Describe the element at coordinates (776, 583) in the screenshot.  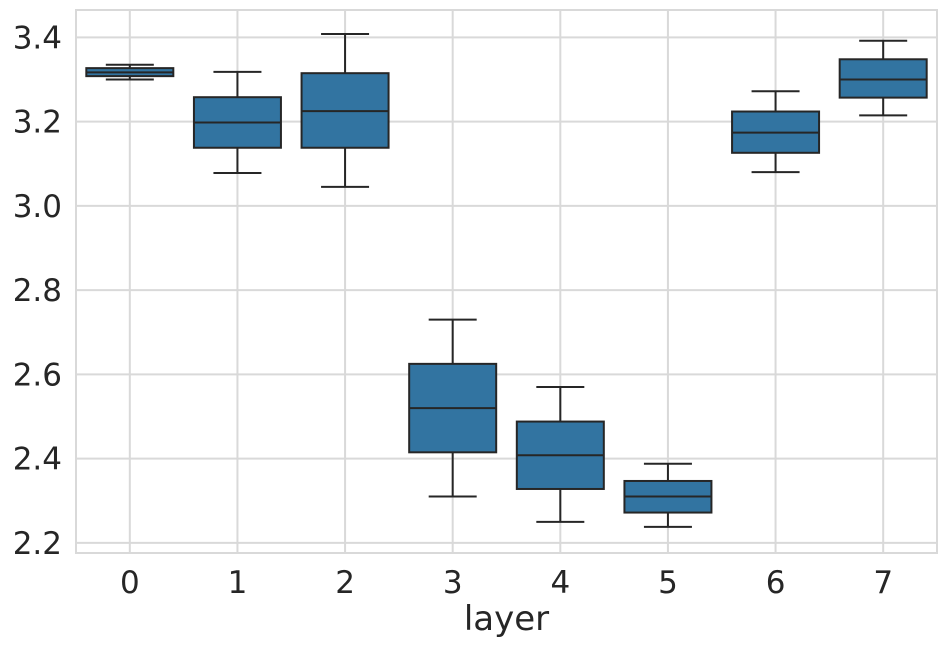
I see `x-tick-label: 6` at that location.